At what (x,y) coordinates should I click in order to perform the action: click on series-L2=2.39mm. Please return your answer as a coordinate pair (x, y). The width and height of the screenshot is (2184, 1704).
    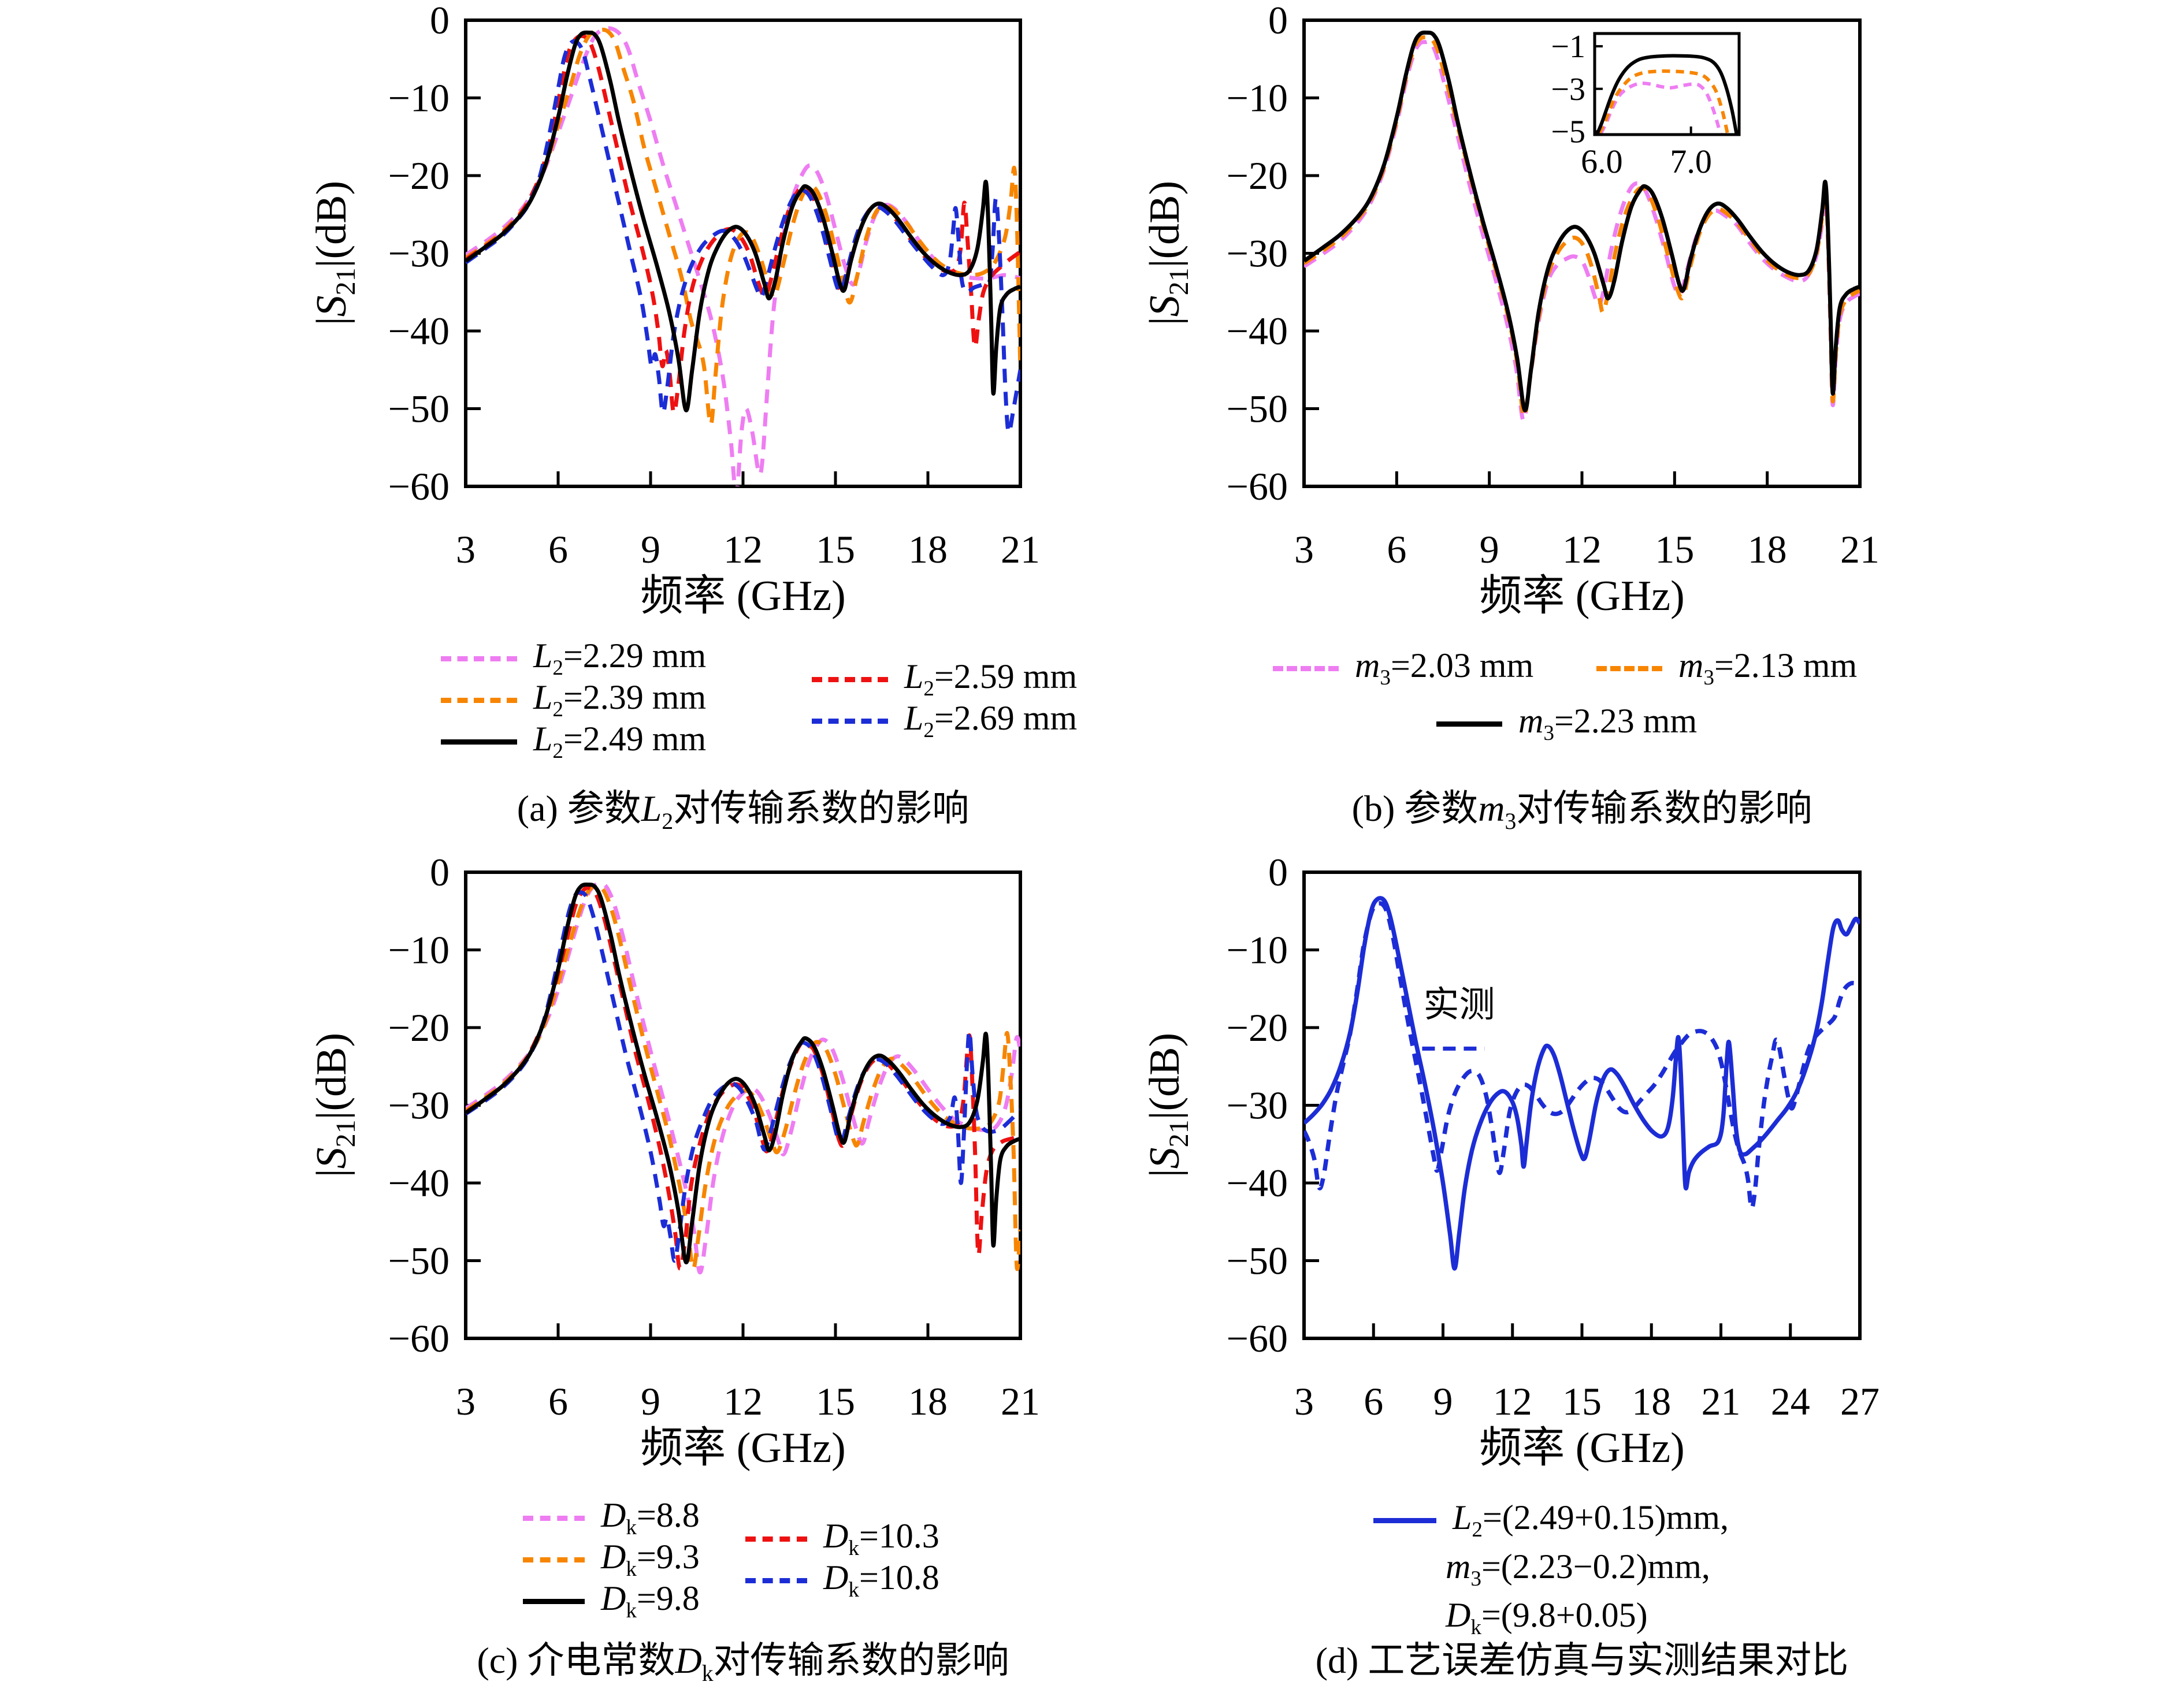
    Looking at the image, I should click on (743, 226).